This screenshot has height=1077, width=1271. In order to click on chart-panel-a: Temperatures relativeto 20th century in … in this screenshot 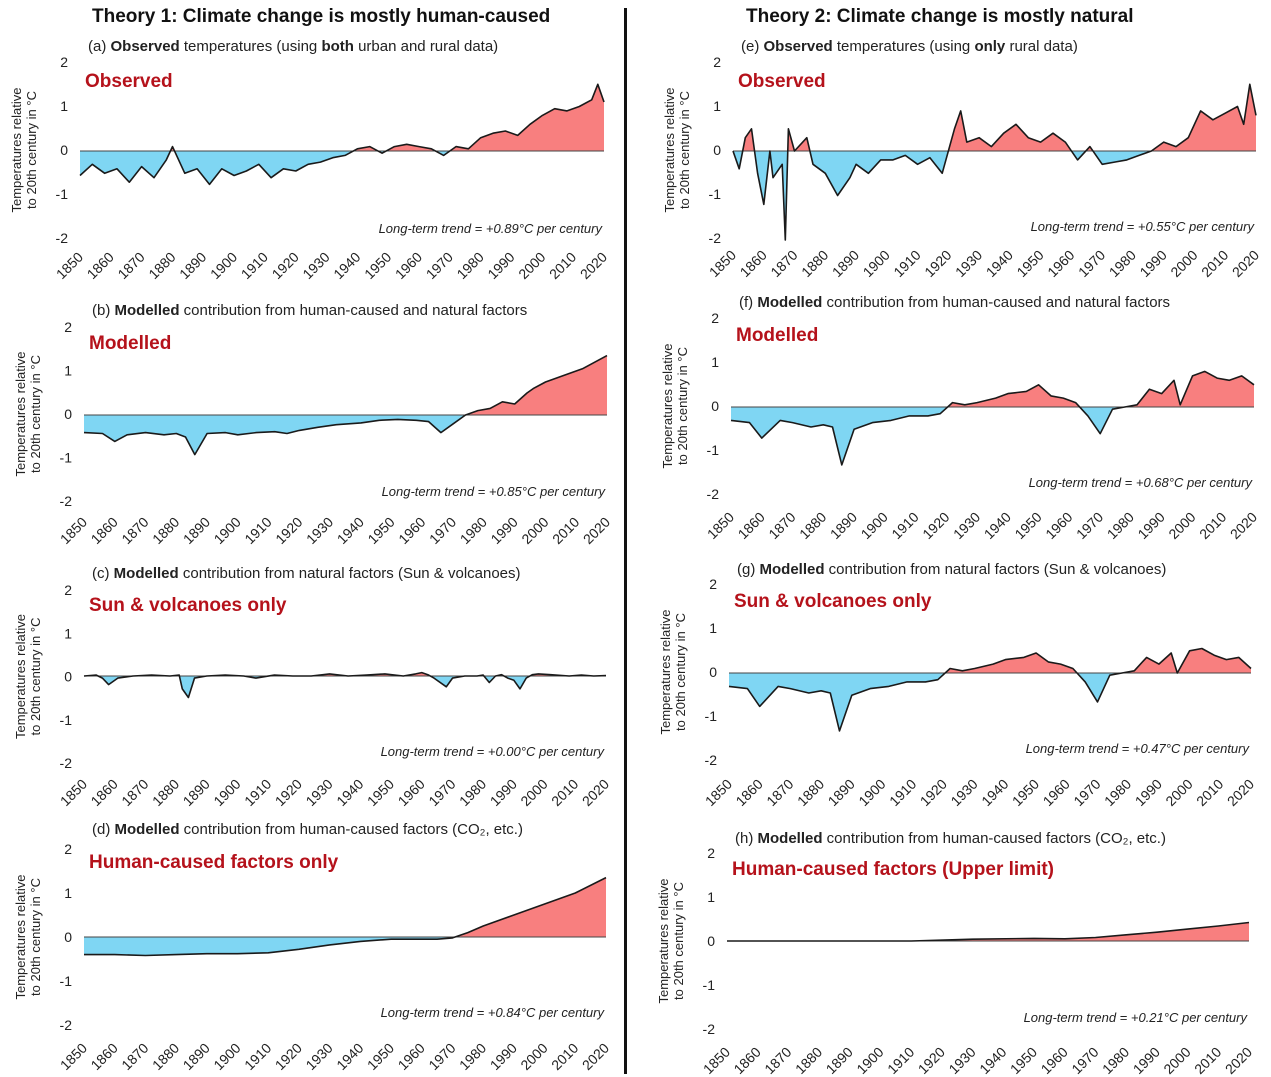, I will do `click(309, 160)`.